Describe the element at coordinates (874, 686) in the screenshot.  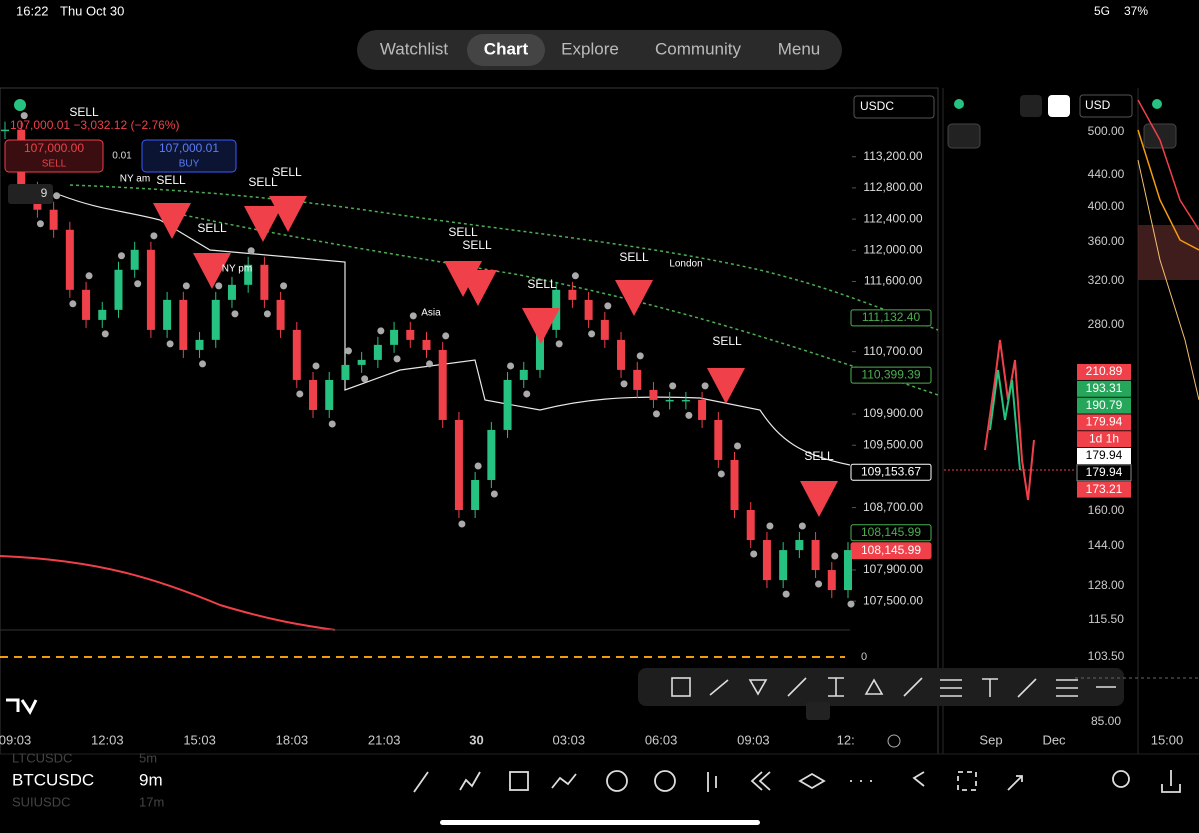
I see `arrow-up-tool` at that location.